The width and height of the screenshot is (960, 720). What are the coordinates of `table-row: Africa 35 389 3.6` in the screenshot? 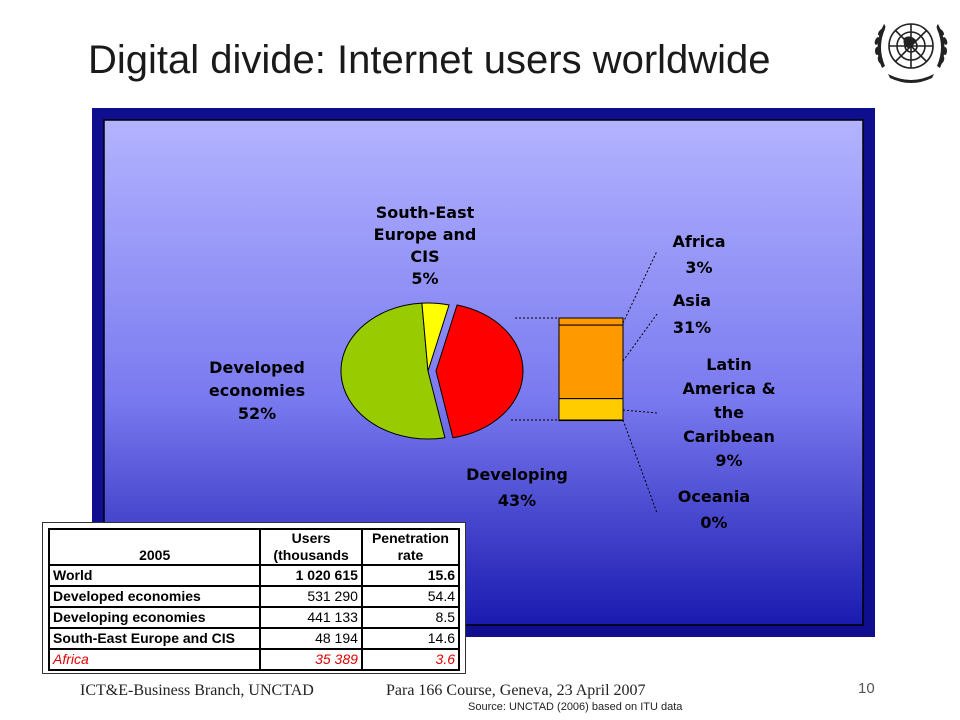 It's located at (254, 659).